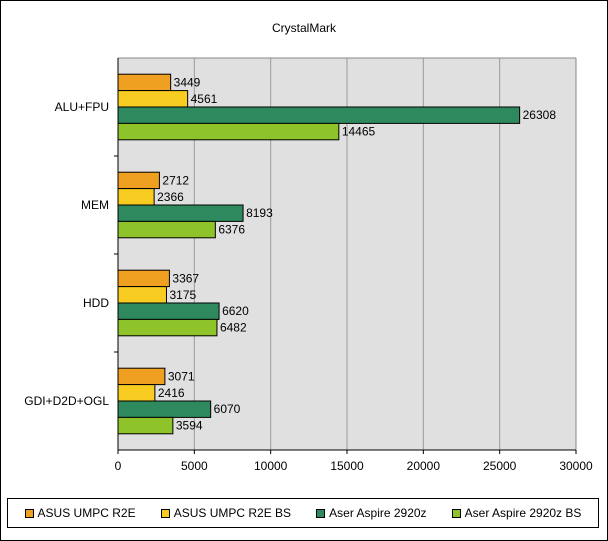  What do you see at coordinates (170, 197) in the screenshot?
I see `data-label: 2366` at bounding box center [170, 197].